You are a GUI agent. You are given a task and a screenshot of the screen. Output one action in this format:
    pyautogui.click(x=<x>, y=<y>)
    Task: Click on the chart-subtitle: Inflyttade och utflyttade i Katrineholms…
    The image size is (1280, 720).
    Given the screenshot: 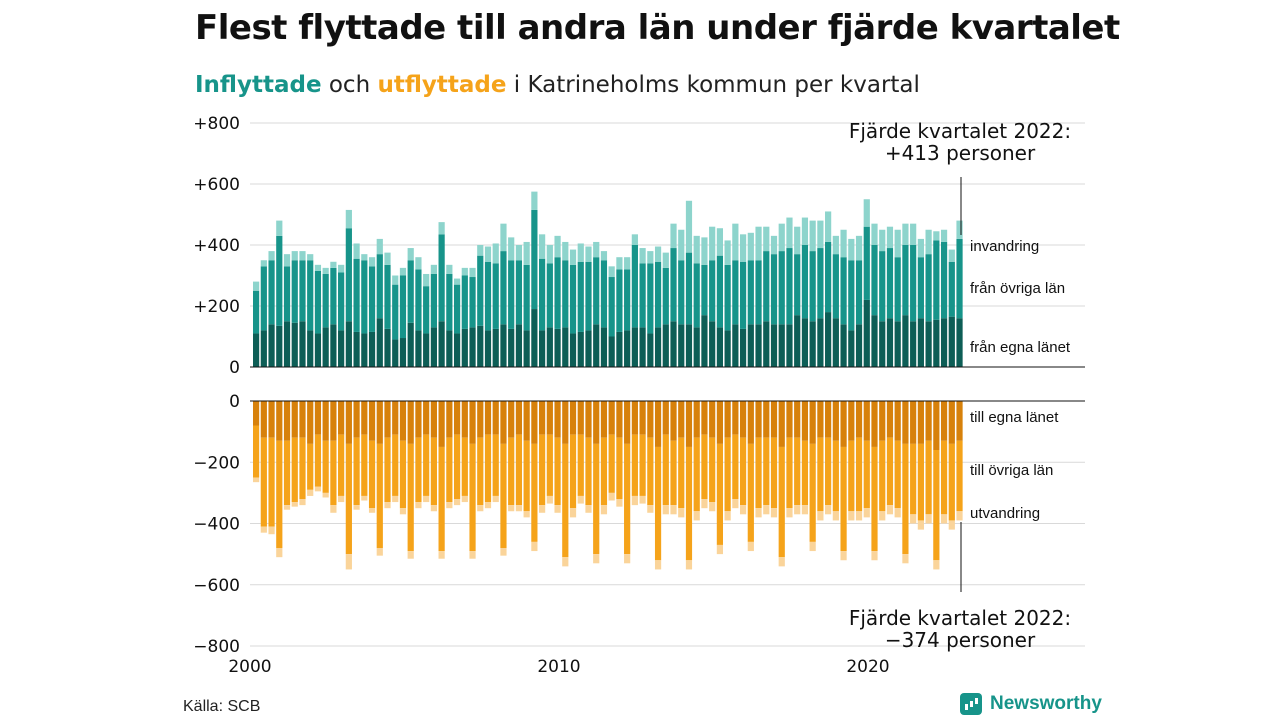 What is the action you would take?
    pyautogui.click(x=557, y=85)
    